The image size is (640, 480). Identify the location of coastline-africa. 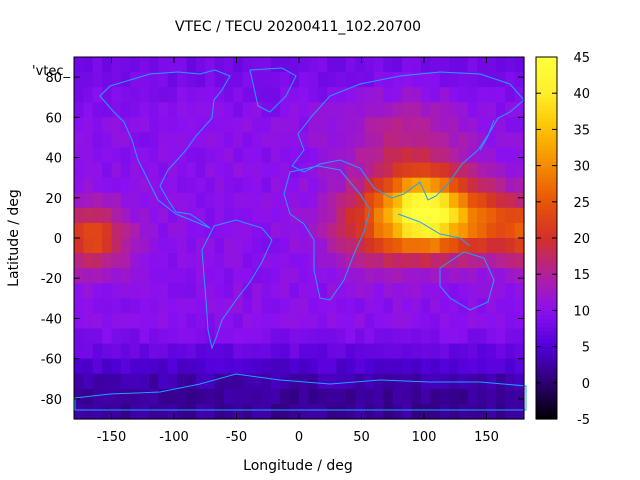
(327, 233).